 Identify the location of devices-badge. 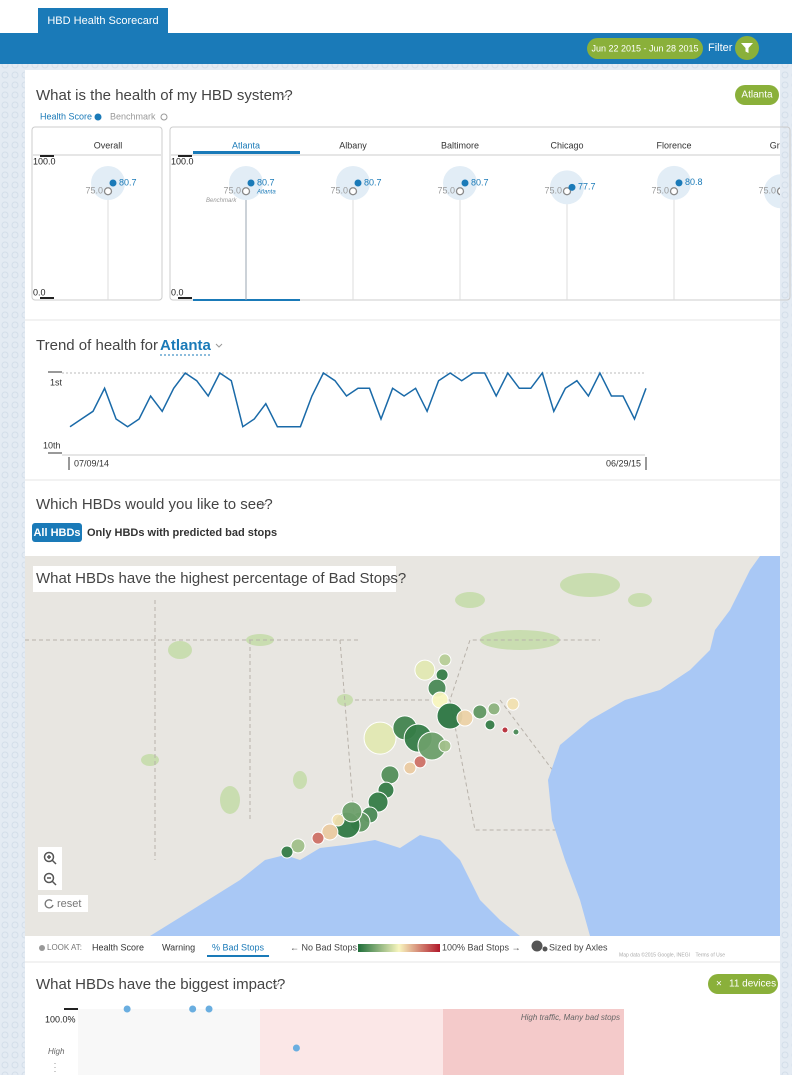
(743, 984).